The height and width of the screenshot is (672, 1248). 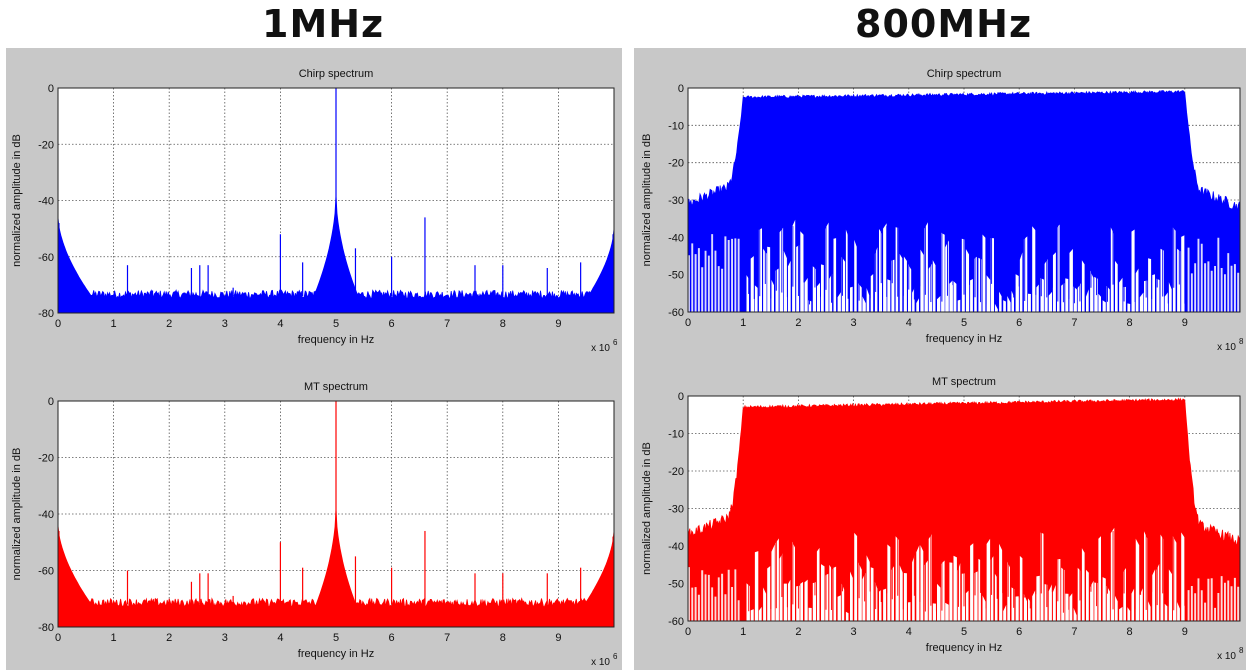 What do you see at coordinates (323, 24) in the screenshot?
I see `heading-1mhz: 1MHz` at bounding box center [323, 24].